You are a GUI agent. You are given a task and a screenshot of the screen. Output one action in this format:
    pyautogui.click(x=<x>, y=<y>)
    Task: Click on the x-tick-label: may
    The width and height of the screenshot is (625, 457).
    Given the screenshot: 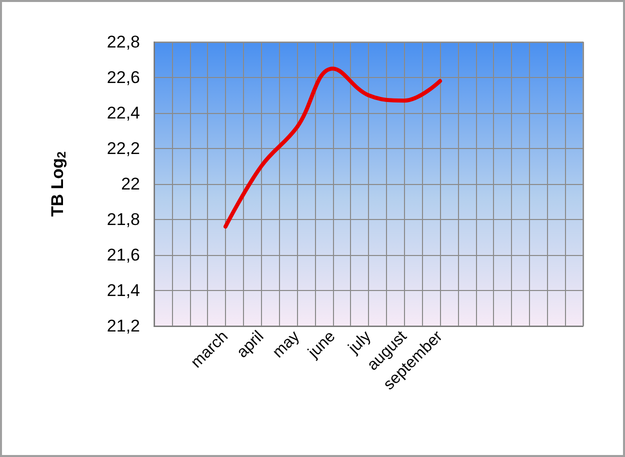 What is the action you would take?
    pyautogui.click(x=287, y=345)
    